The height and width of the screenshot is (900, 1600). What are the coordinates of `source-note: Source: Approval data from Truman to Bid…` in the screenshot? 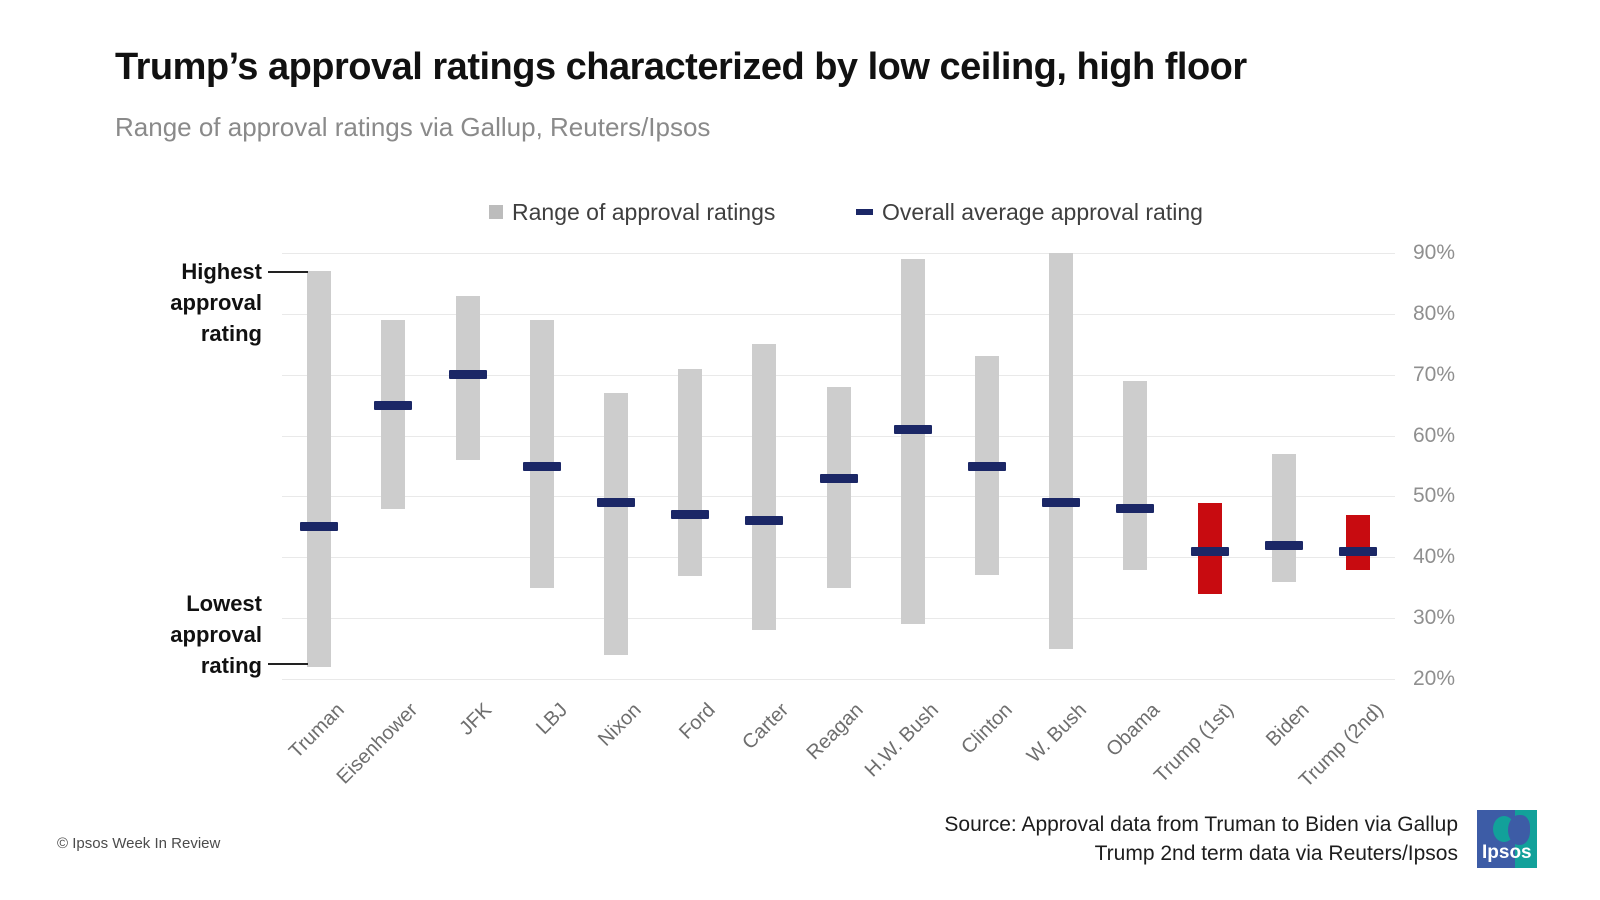 It's located at (1201, 839).